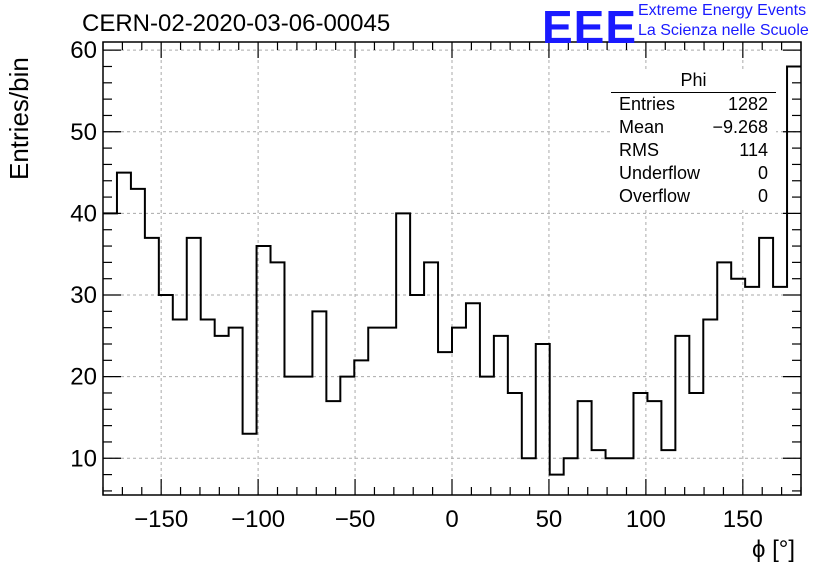  I want to click on stats-row: Mean −9.268, so click(693, 127).